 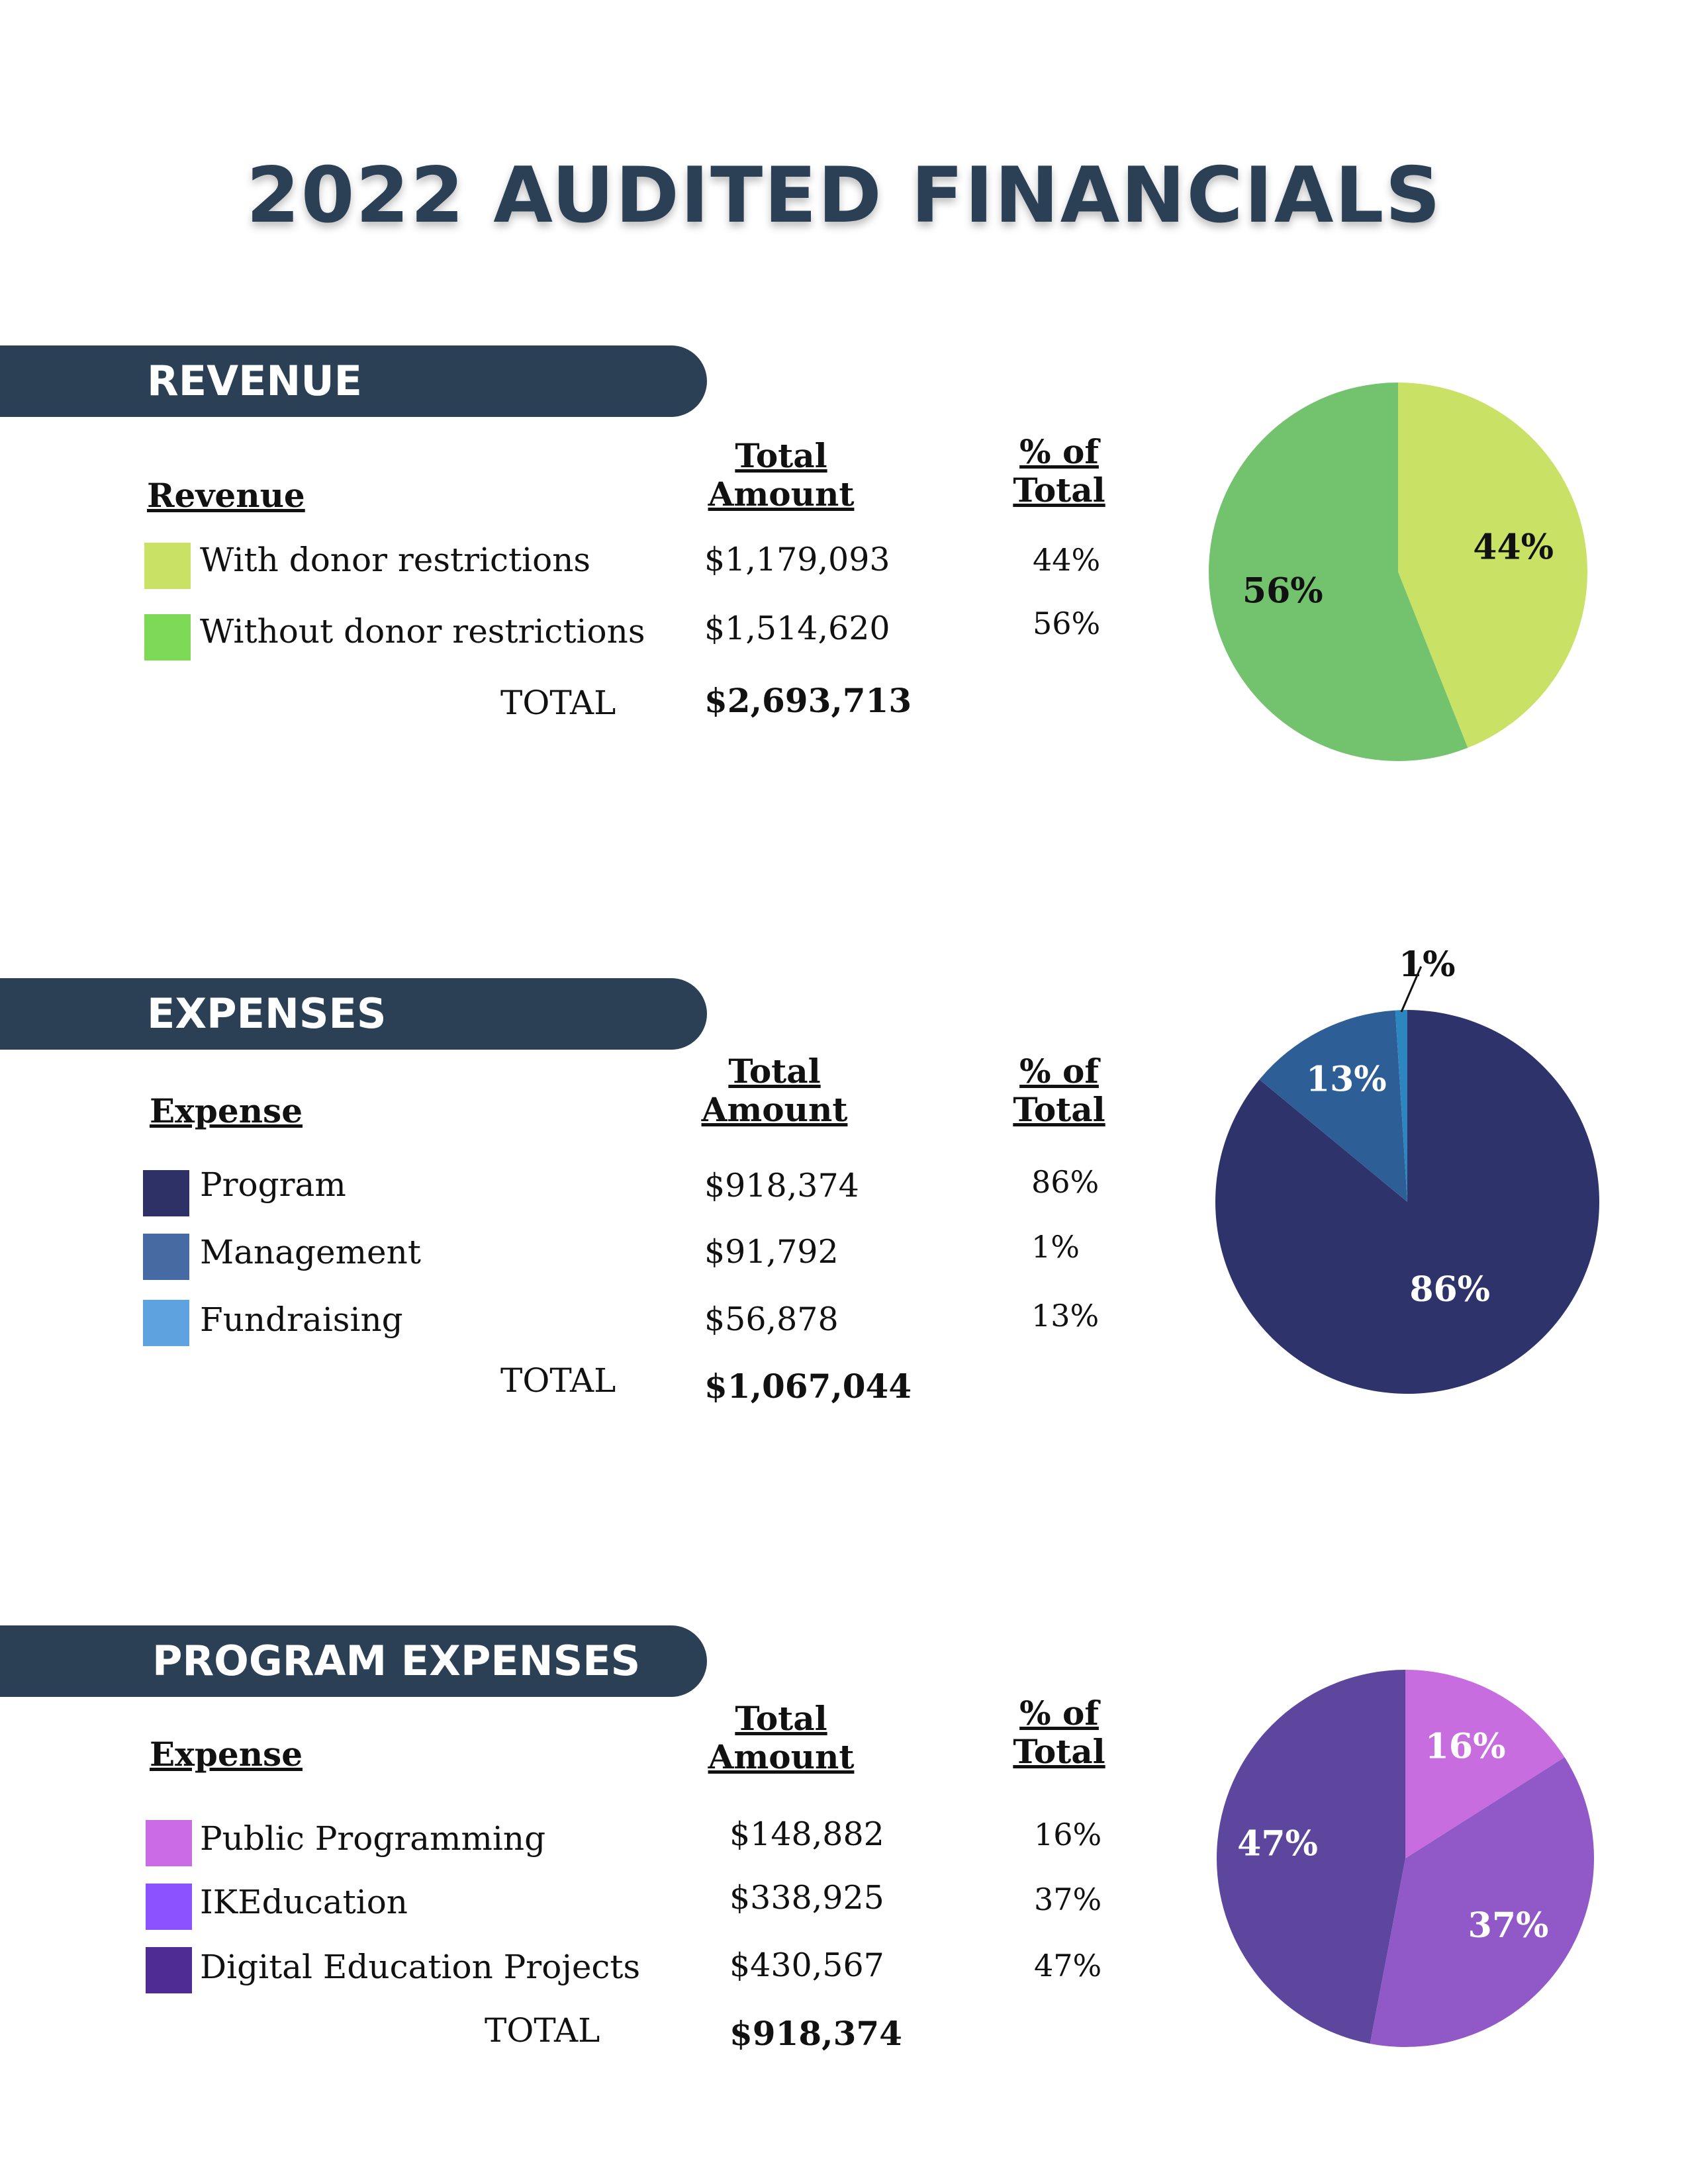 I want to click on revenue-total-label: TOTAL, so click(x=558, y=703).